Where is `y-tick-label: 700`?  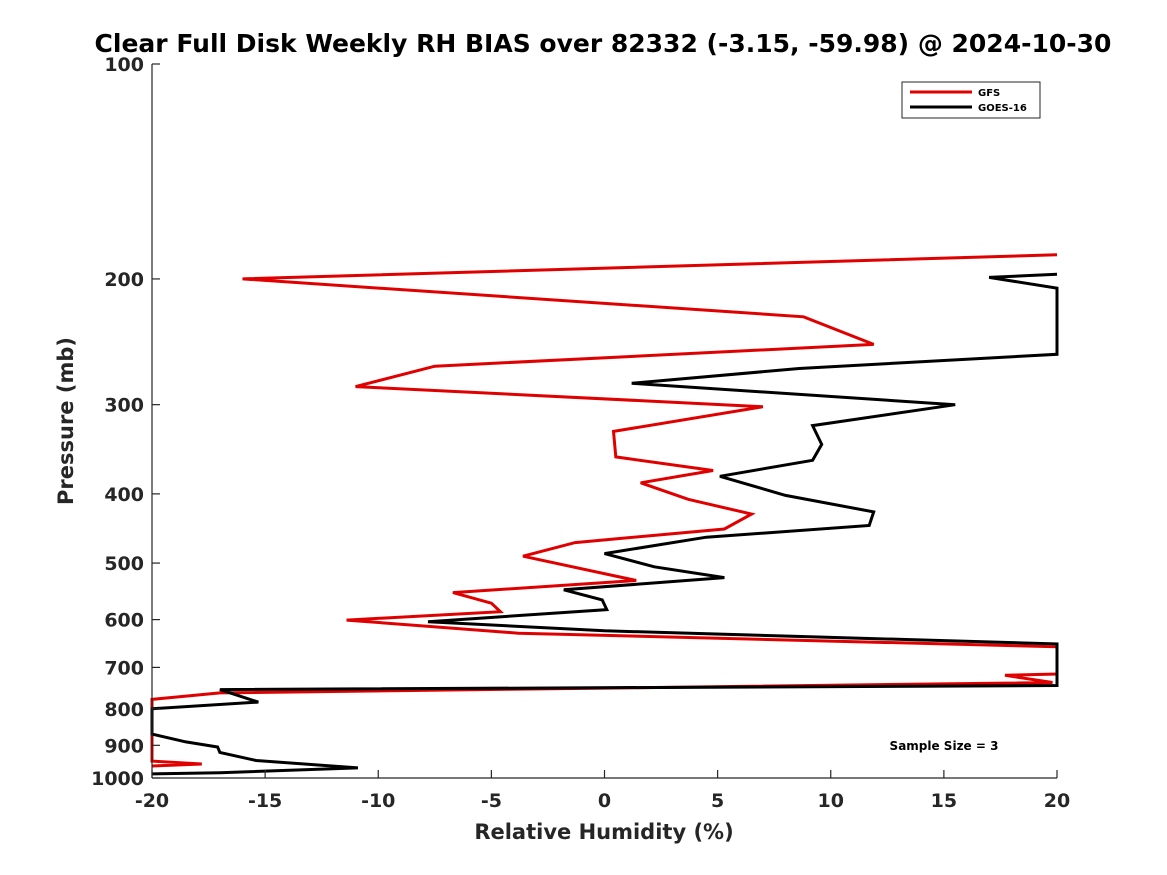
y-tick-label: 700 is located at coordinates (124, 668).